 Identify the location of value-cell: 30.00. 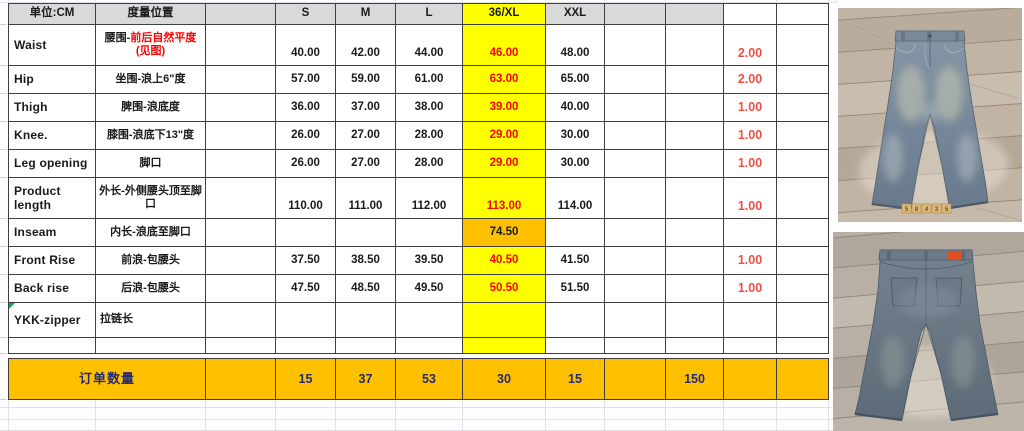
(575, 164).